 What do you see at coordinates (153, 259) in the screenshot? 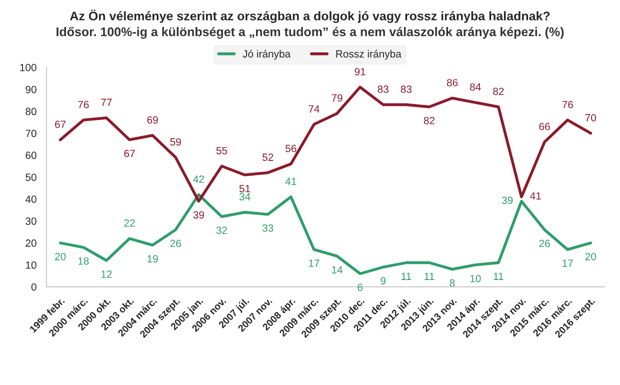
I see `data-label: 19` at bounding box center [153, 259].